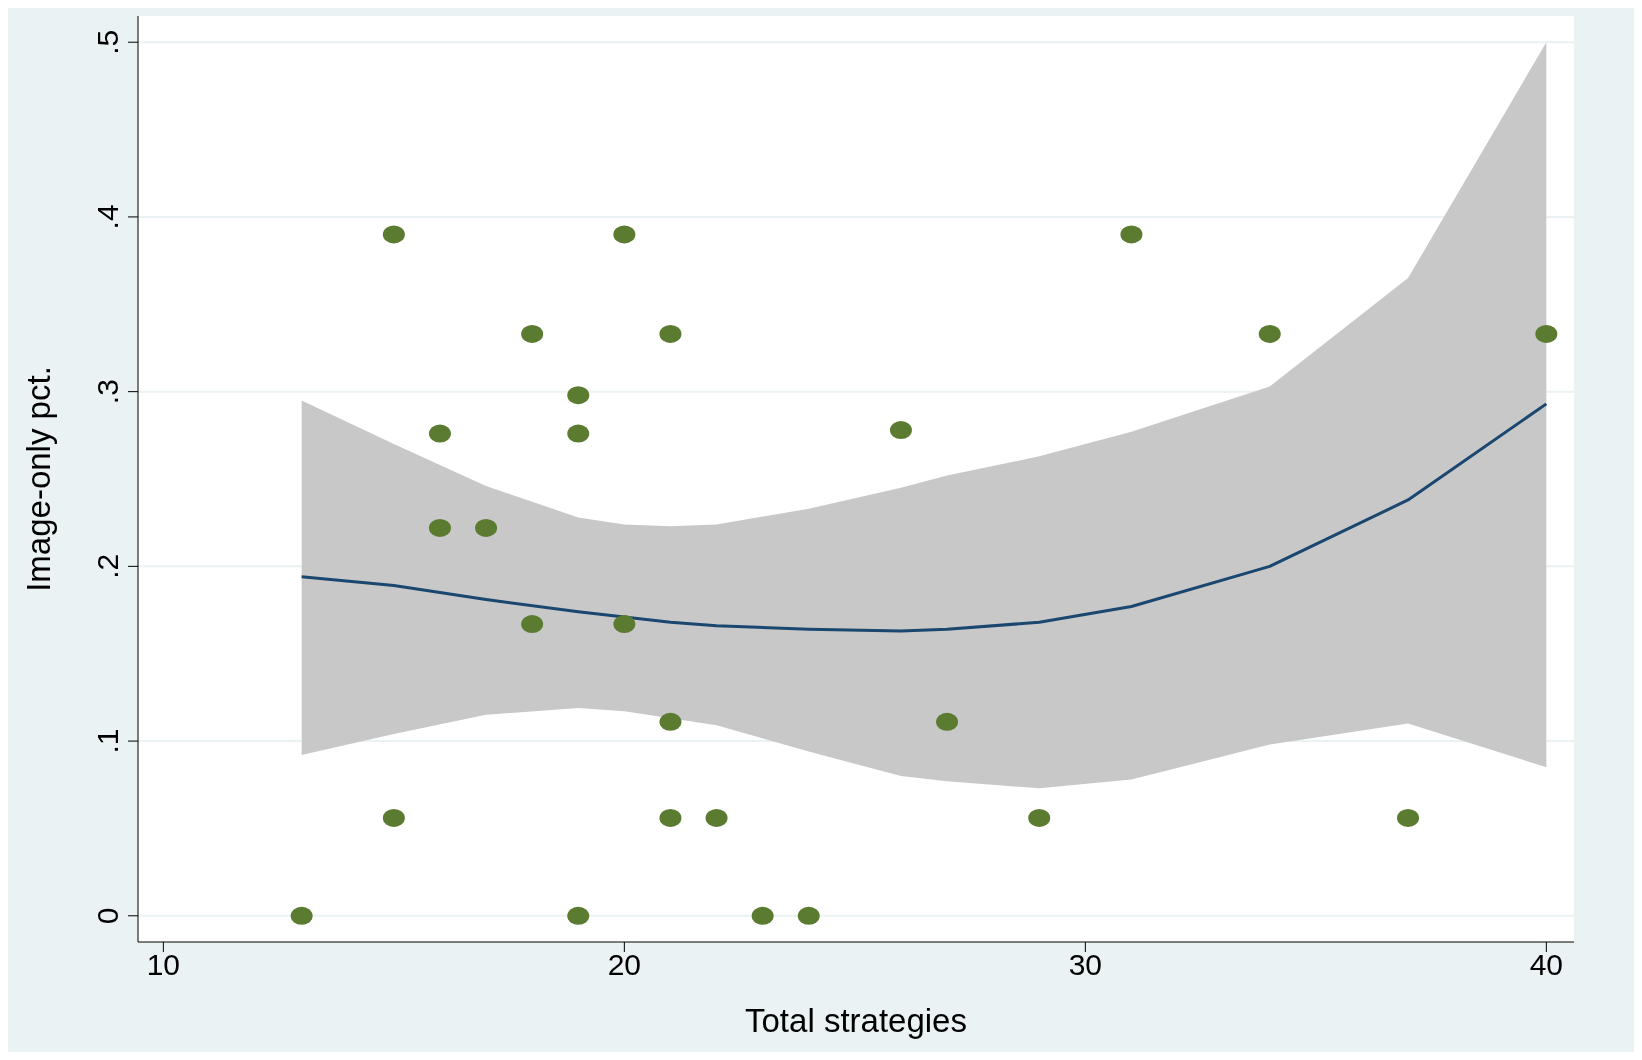  Describe the element at coordinates (1085, 965) in the screenshot. I see `x-tick-label: 30` at that location.